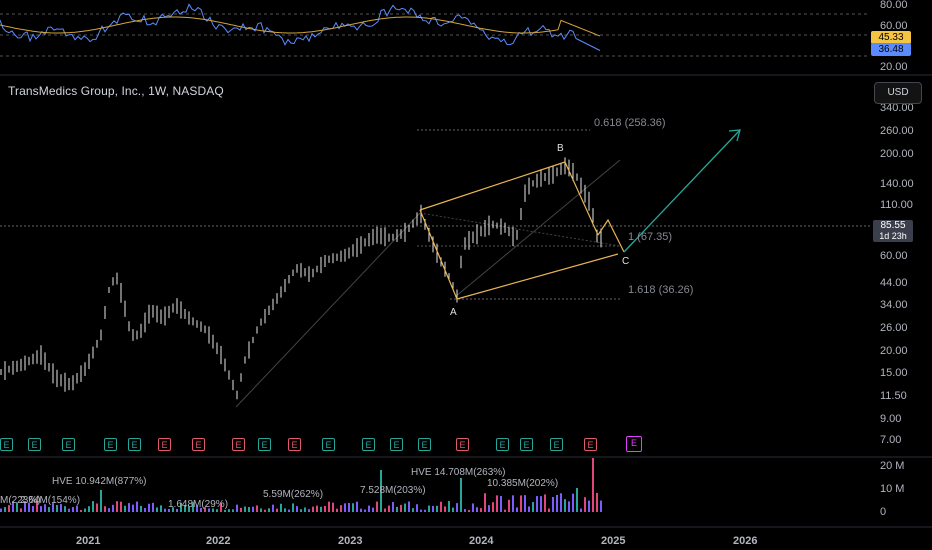 This screenshot has height=550, width=932. I want to click on price-tick: 44.00, so click(894, 283).